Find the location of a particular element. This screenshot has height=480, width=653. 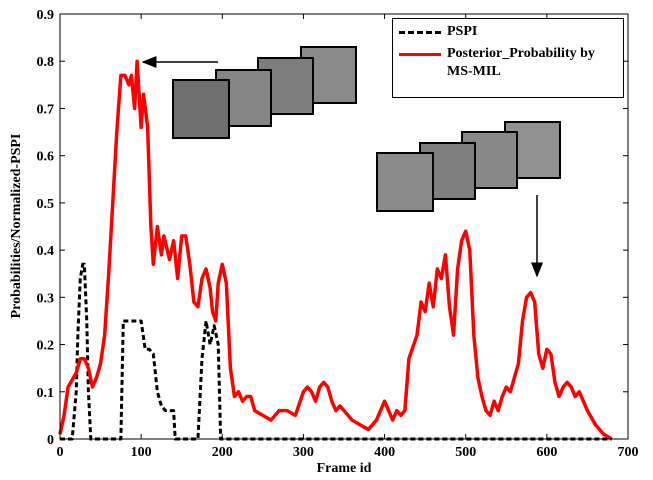

x-tick-label: 600 is located at coordinates (546, 452).